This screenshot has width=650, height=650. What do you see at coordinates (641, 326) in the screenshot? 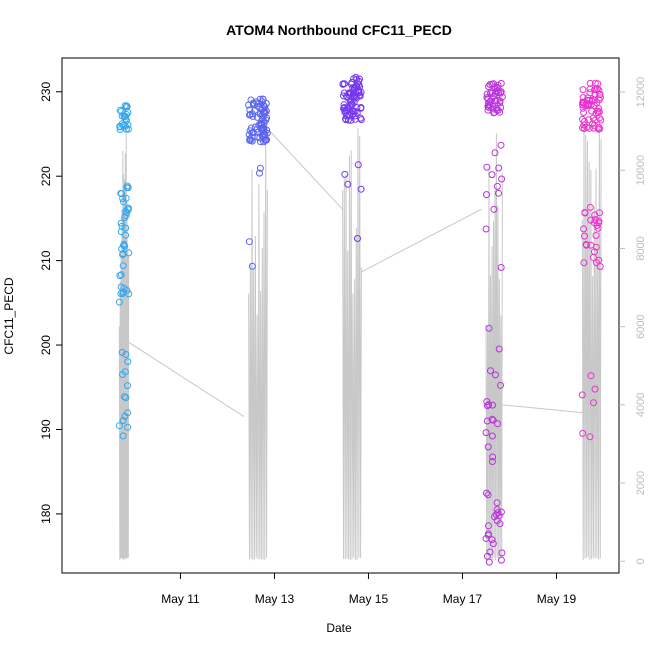
I see `y2-tick-label: 6000` at bounding box center [641, 326].